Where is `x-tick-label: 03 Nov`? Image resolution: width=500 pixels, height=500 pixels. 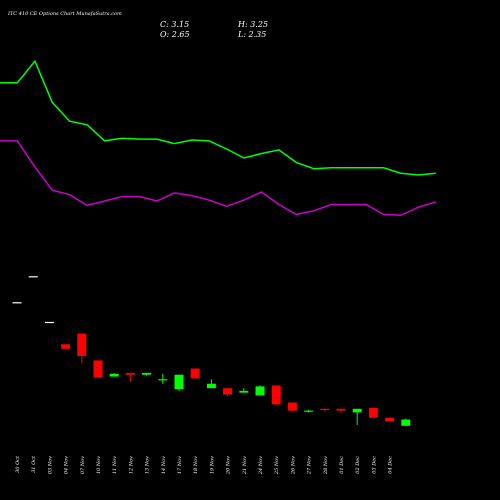 x-tick-label: 03 Nov is located at coordinates (50, 465).